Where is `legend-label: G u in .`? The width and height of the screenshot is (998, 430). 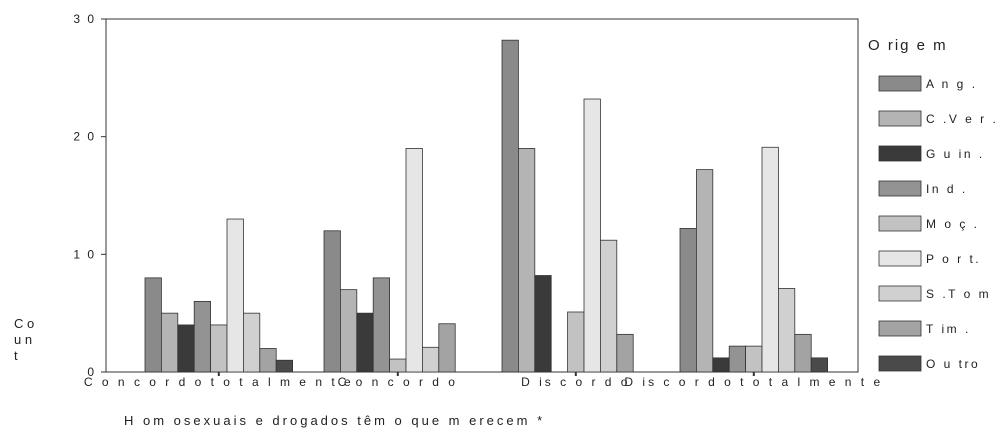 legend-label: G u in . is located at coordinates (955, 154).